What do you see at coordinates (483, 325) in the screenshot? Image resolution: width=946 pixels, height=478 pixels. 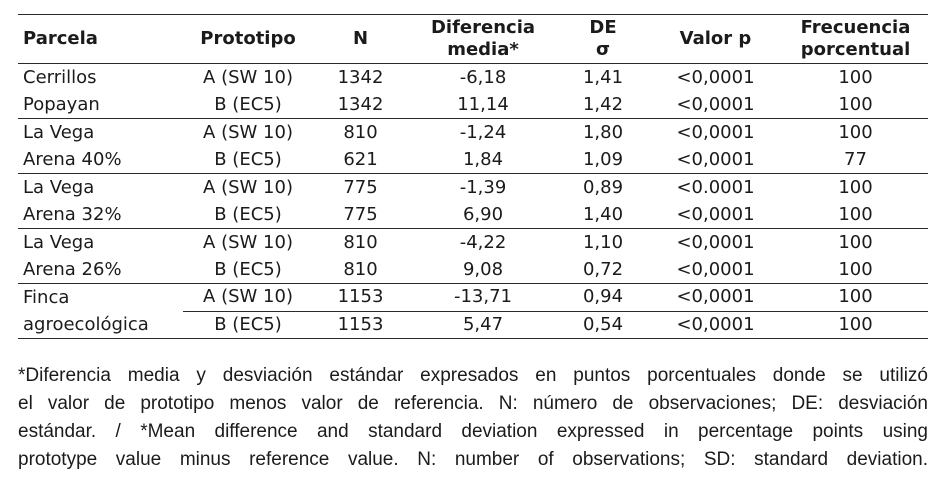 I see `cell-diferencia-media: 5,47` at bounding box center [483, 325].